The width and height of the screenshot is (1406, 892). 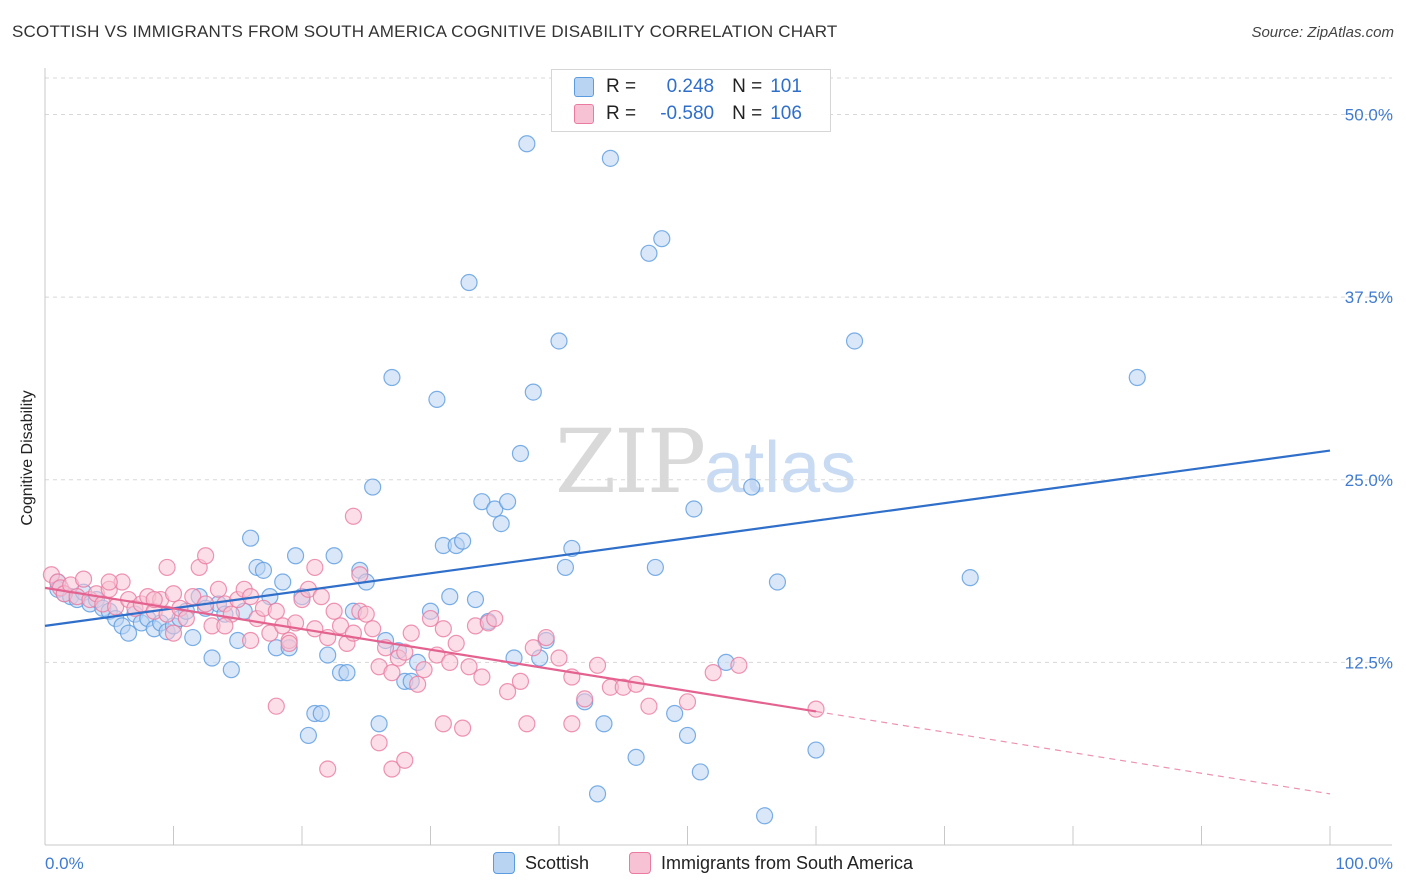 What do you see at coordinates (1364, 863) in the screenshot?
I see `x-tick-label: 100.0%` at bounding box center [1364, 863].